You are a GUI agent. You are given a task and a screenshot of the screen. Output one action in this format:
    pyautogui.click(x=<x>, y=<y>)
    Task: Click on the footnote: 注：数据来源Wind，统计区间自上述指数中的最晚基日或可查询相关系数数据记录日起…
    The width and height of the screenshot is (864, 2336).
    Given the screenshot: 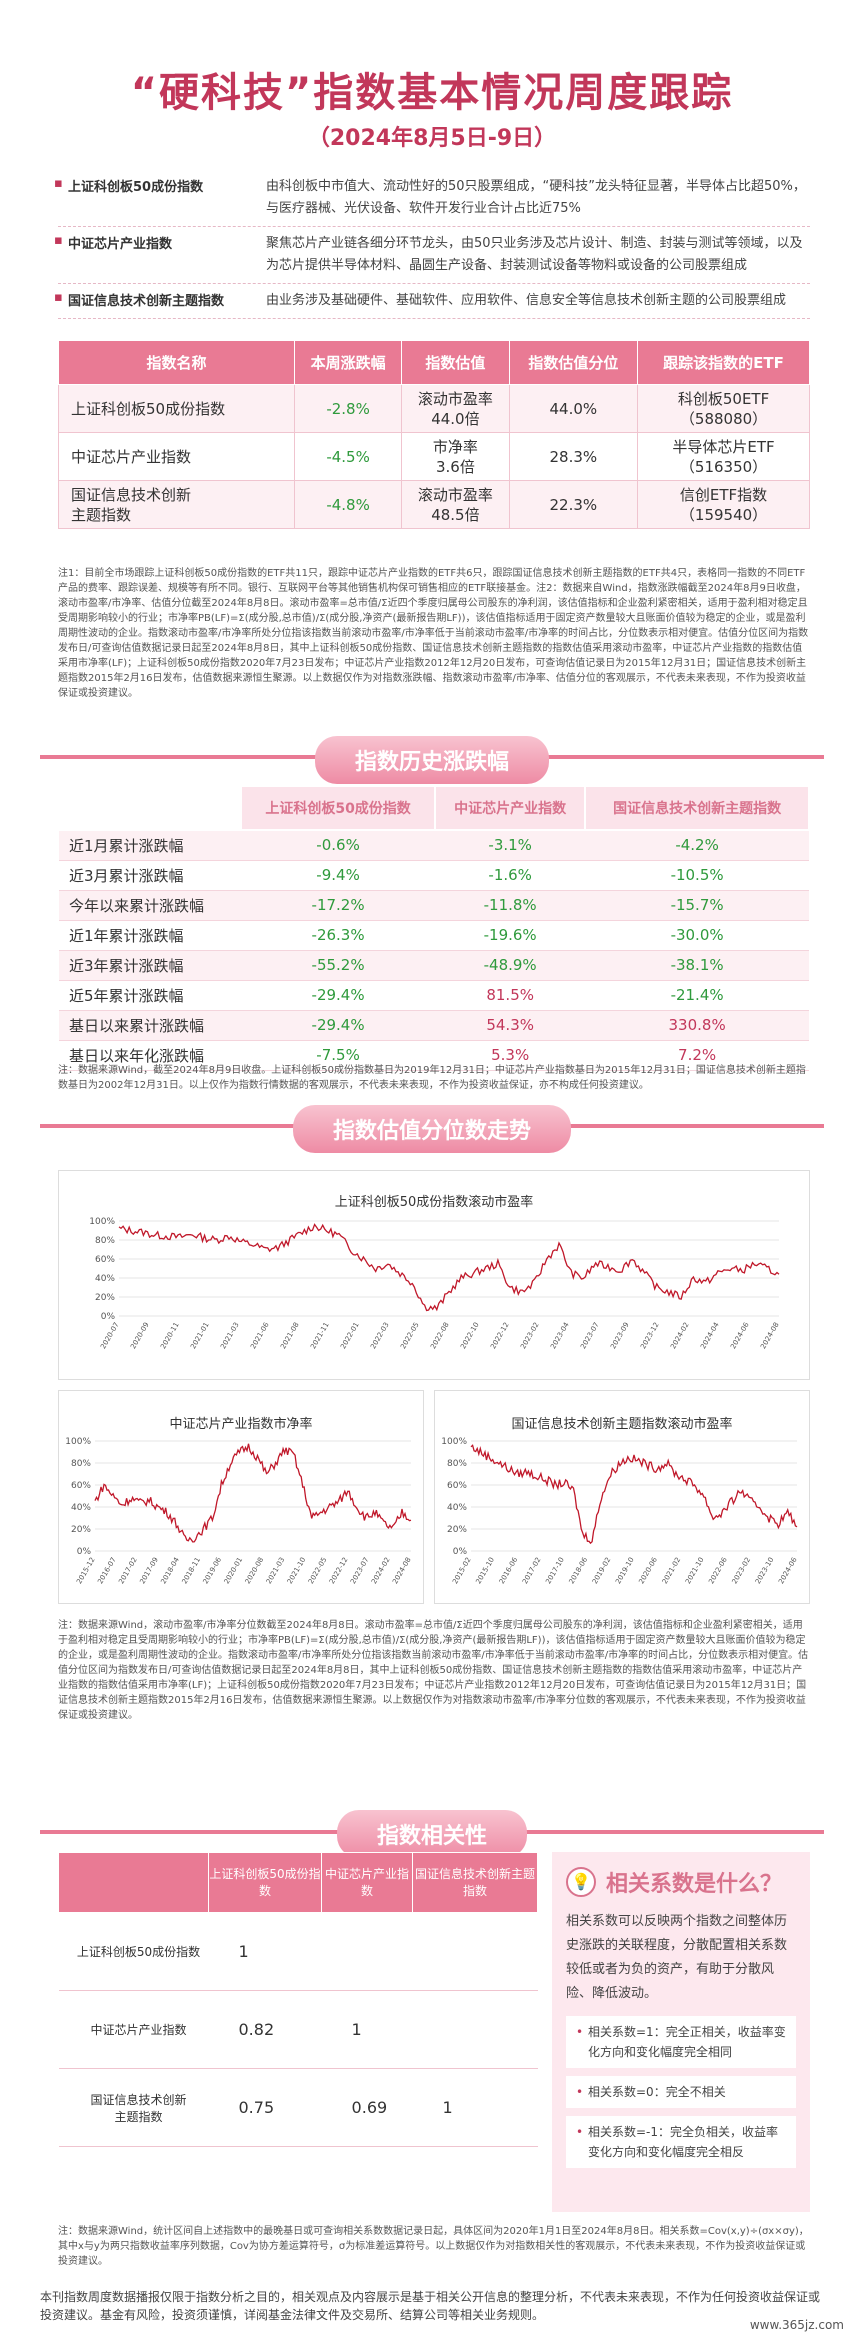 What is the action you would take?
    pyautogui.click(x=433, y=2246)
    